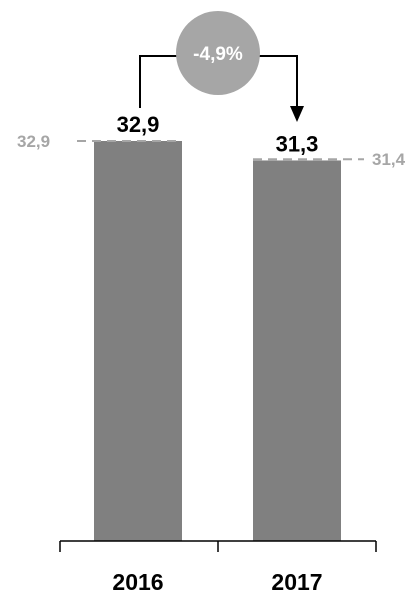 The image size is (418, 597). Describe the element at coordinates (138, 124) in the screenshot. I see `value-label-2016: 32,9` at that location.